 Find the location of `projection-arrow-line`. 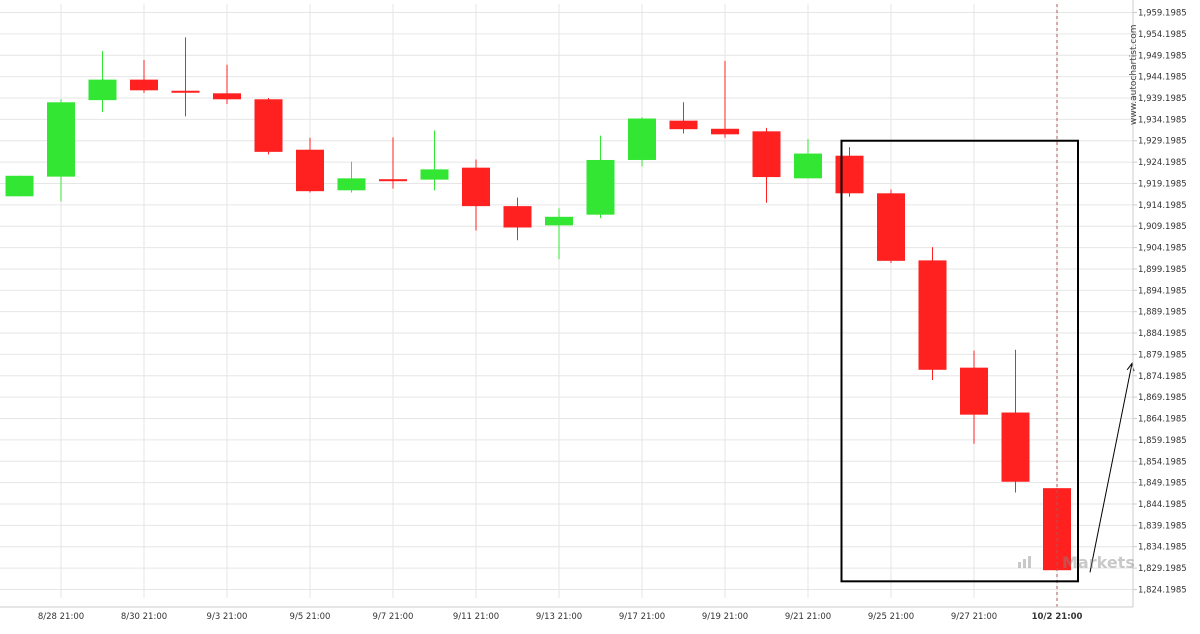

projection-arrow-line is located at coordinates (1111, 468).